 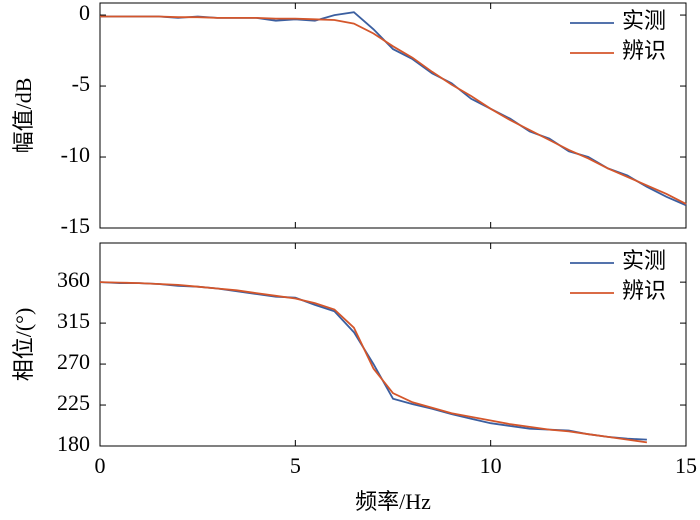 What do you see at coordinates (75, 225) in the screenshot?
I see `y-tick-label: -15` at bounding box center [75, 225].